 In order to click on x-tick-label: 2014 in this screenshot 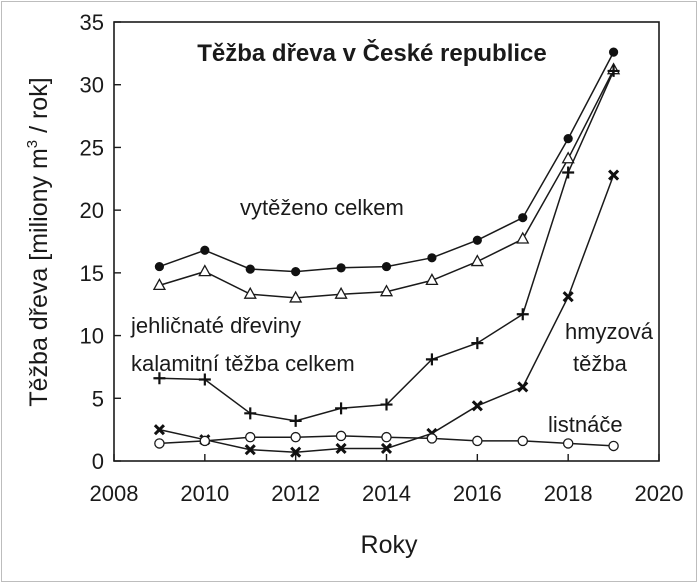, I will do `click(386, 493)`.